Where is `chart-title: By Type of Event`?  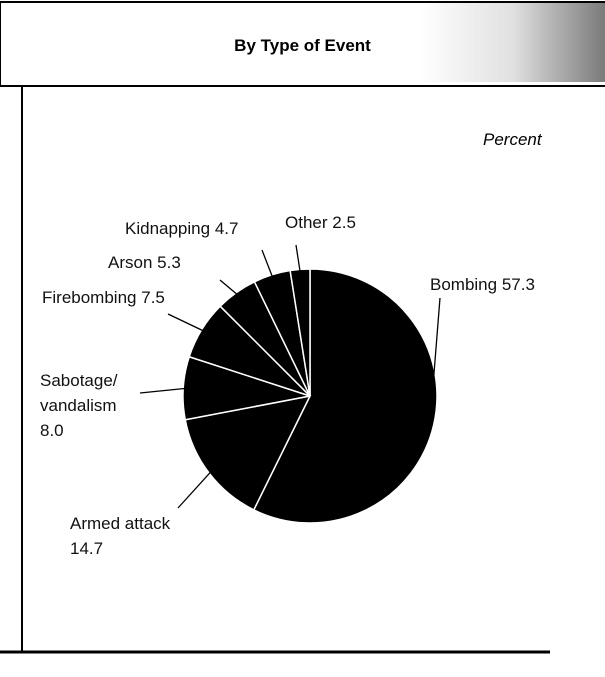 chart-title: By Type of Event is located at coordinates (302, 45).